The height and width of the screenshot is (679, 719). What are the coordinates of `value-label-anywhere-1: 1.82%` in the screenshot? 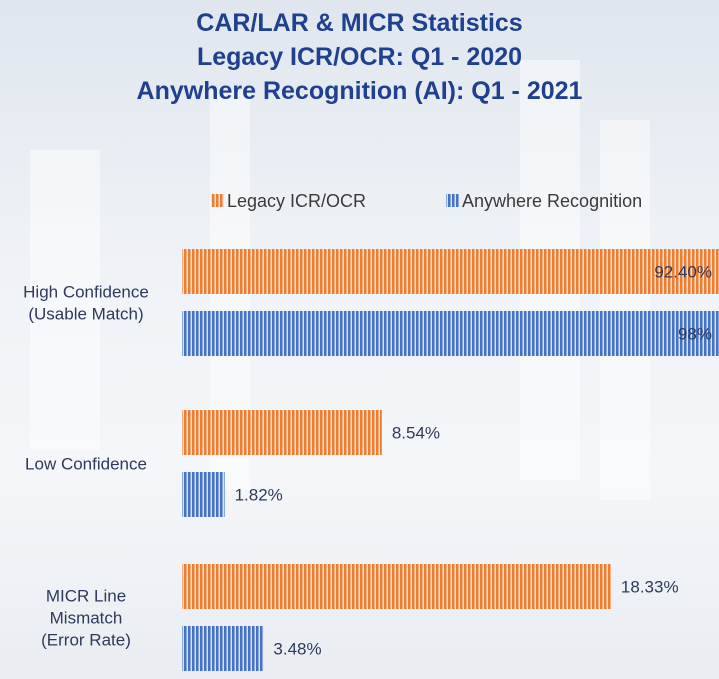 It's located at (259, 495).